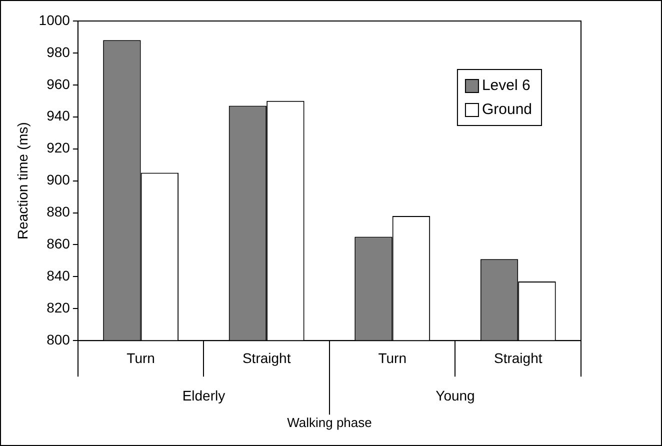 The height and width of the screenshot is (446, 662). I want to click on y-tick-label: 960, so click(58, 84).